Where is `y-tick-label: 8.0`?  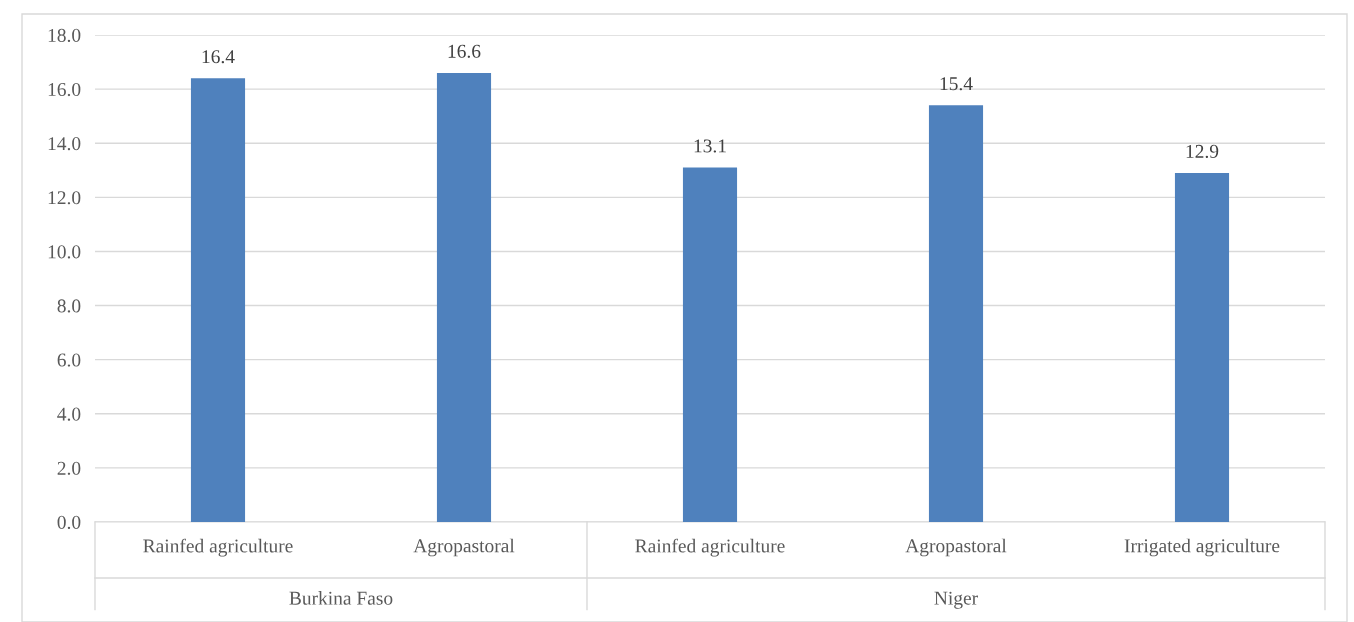
y-tick-label: 8.0 is located at coordinates (69, 306).